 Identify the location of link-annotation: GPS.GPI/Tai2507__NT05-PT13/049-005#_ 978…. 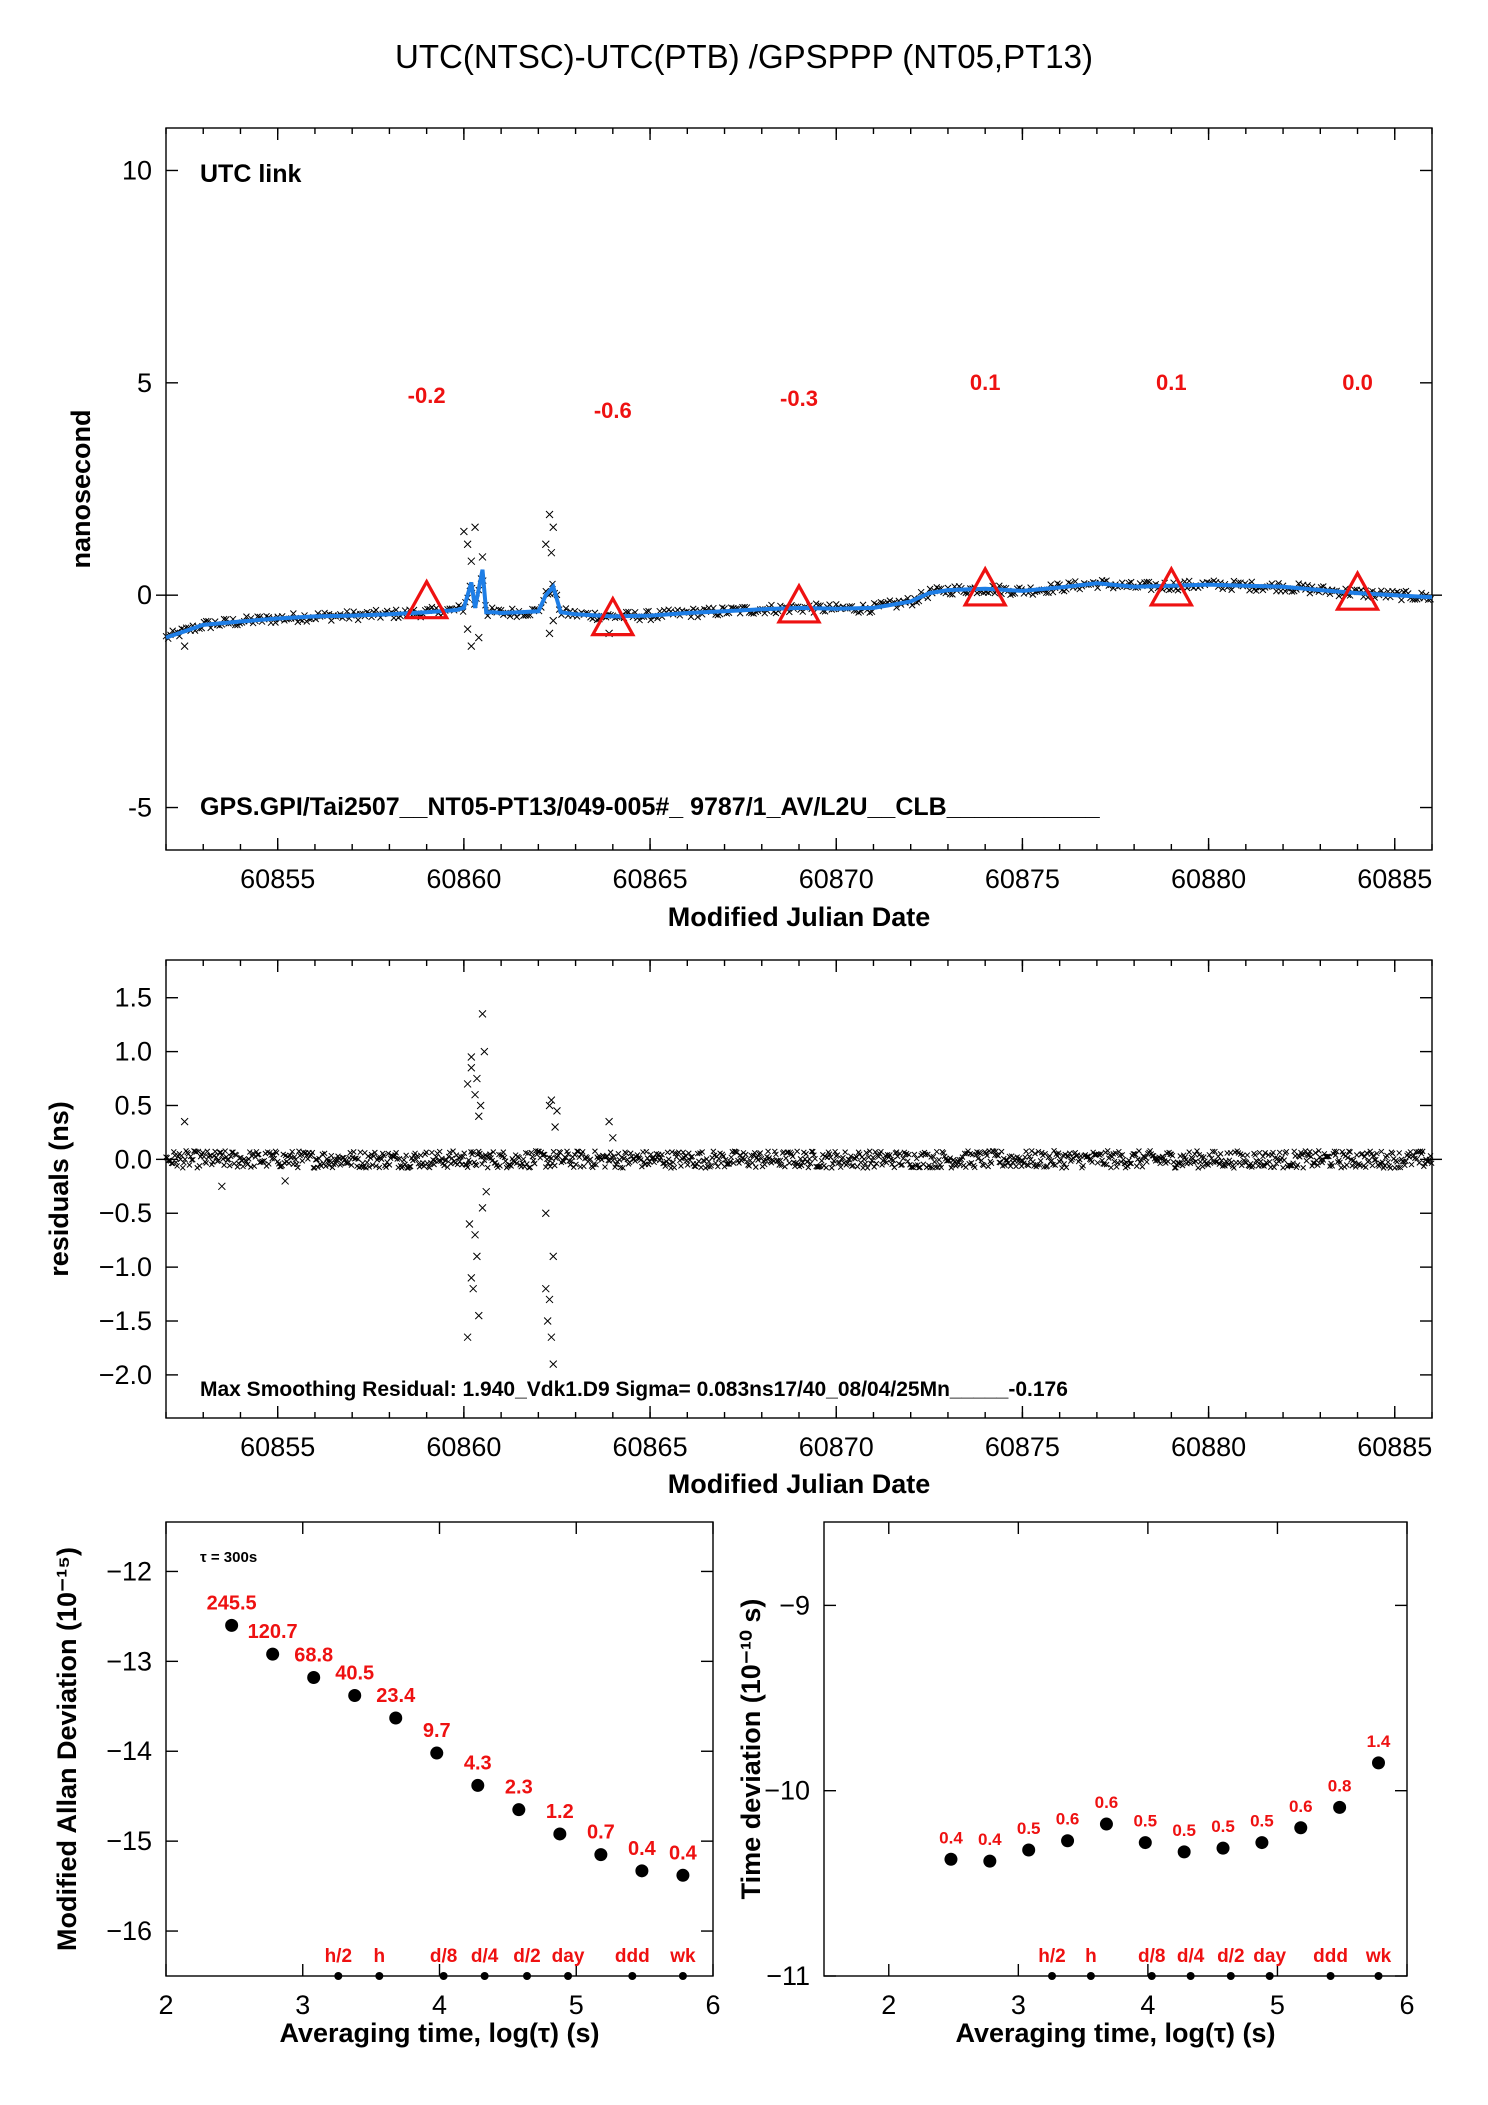
(650, 807).